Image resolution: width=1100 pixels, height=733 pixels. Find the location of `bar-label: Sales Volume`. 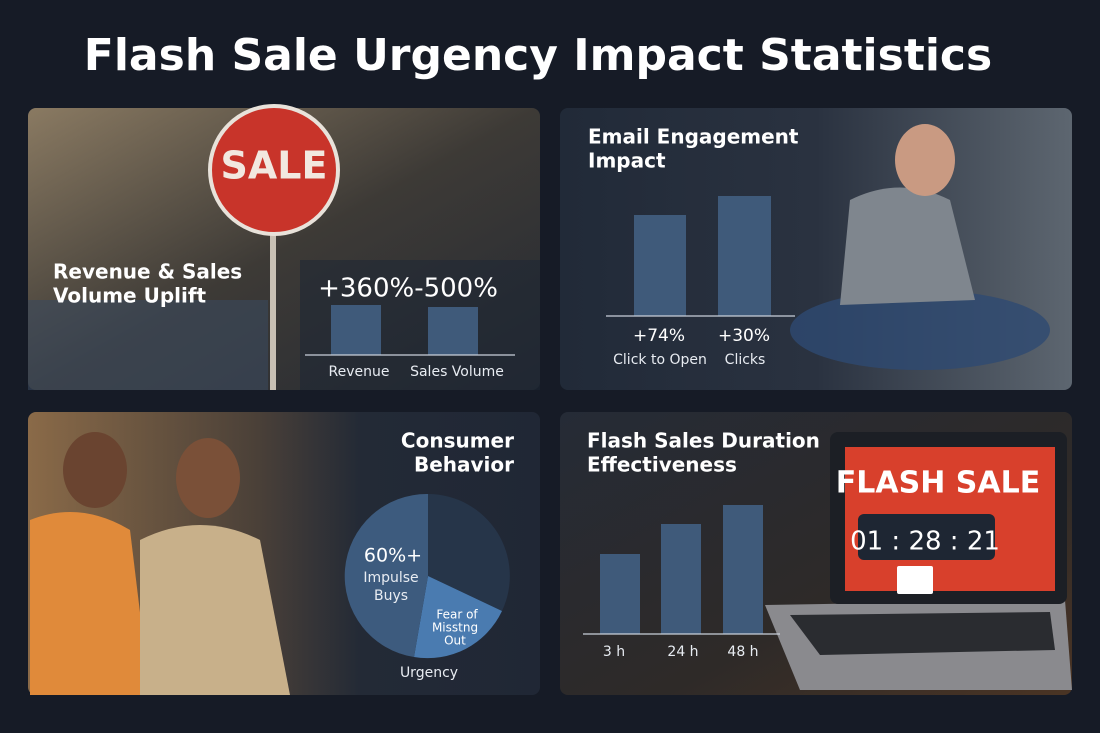

bar-label: Sales Volume is located at coordinates (457, 372).